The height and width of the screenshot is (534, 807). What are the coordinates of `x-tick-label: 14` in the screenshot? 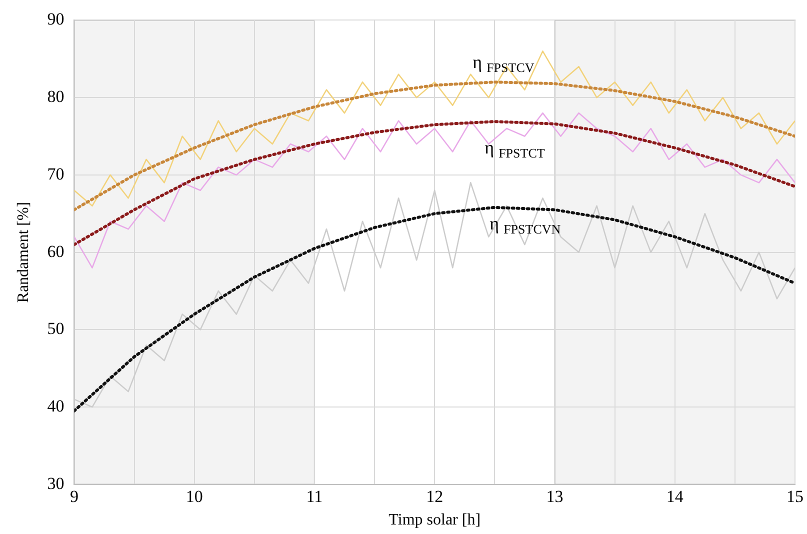 It's located at (675, 496).